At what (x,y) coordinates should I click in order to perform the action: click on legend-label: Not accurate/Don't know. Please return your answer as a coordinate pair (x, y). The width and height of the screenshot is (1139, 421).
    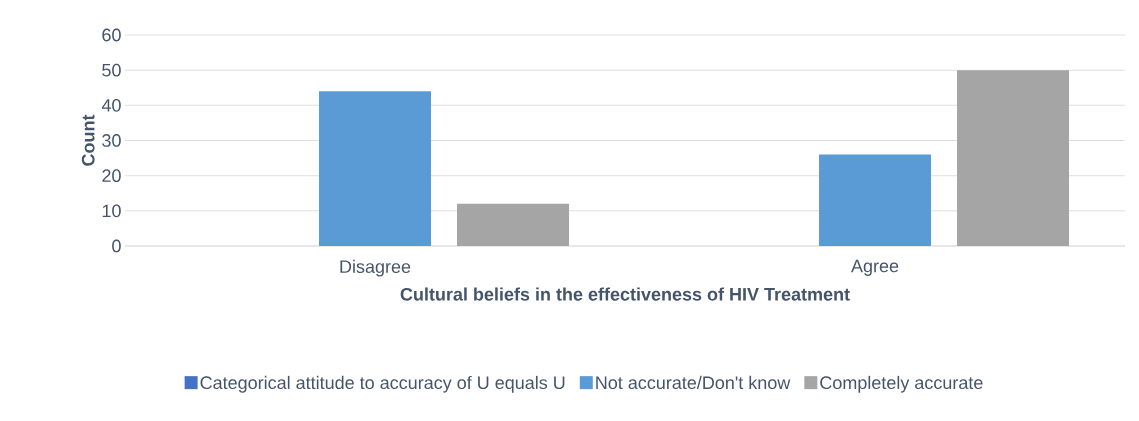
    Looking at the image, I should click on (693, 382).